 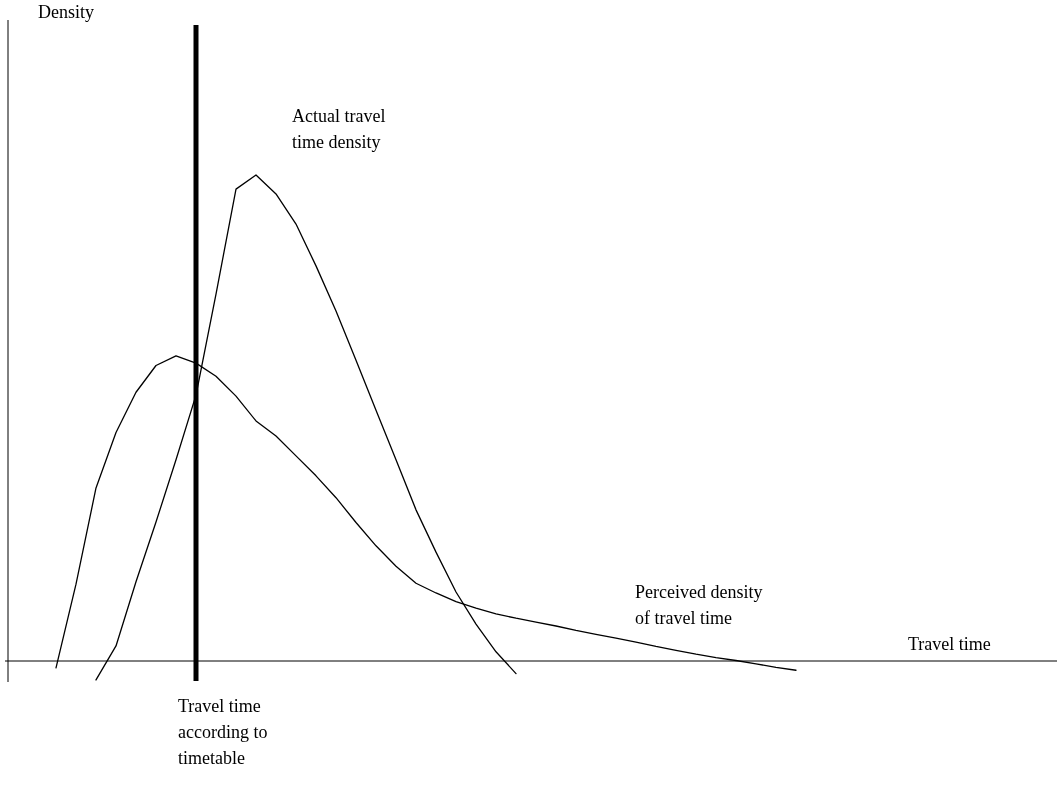 What do you see at coordinates (699, 605) in the screenshot?
I see `series-label: Perceived density of travel time` at bounding box center [699, 605].